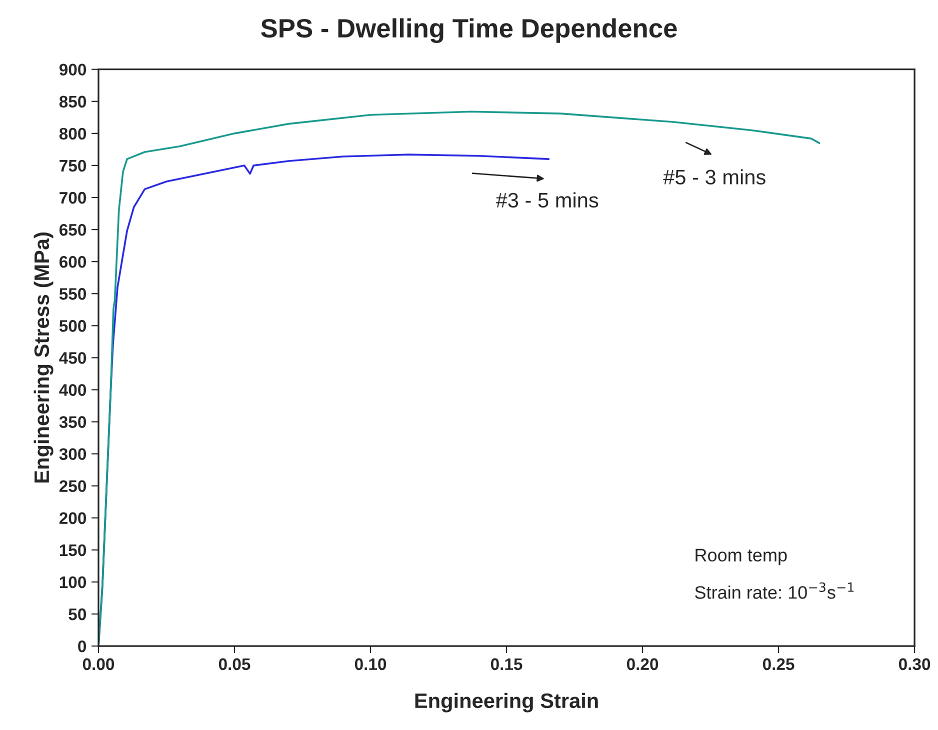  What do you see at coordinates (44, 357) in the screenshot?
I see `y-axis-title: Engineering Stress (MPa)` at bounding box center [44, 357].